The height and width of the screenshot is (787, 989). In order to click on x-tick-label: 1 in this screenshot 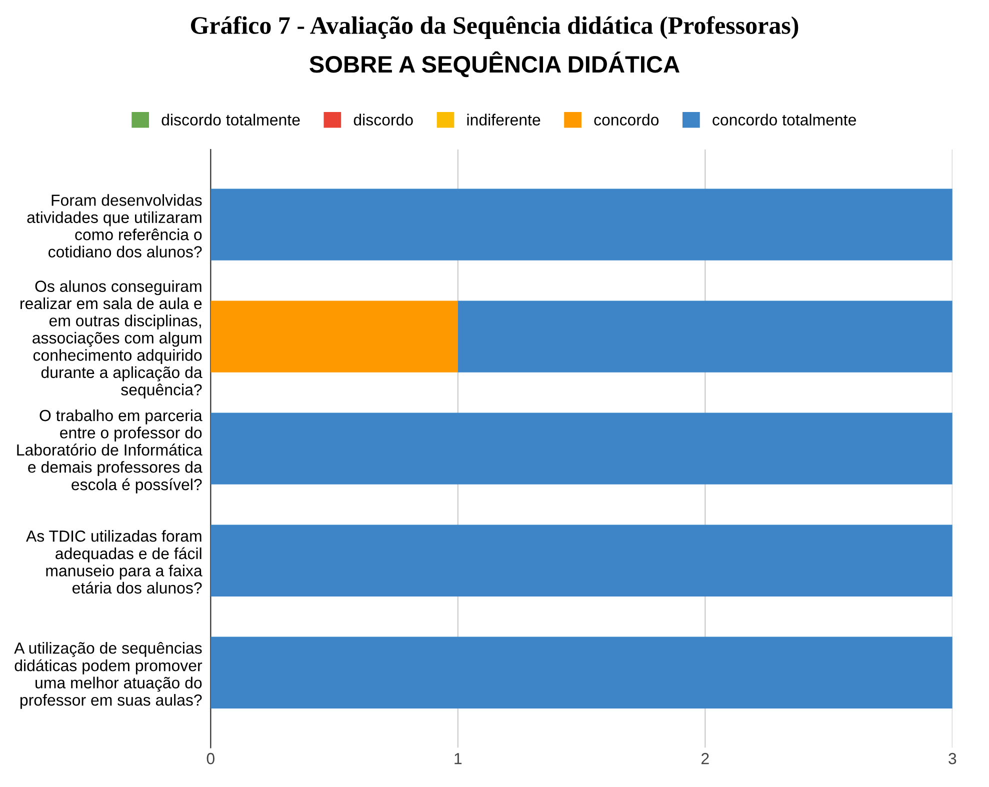, I will do `click(458, 758)`.